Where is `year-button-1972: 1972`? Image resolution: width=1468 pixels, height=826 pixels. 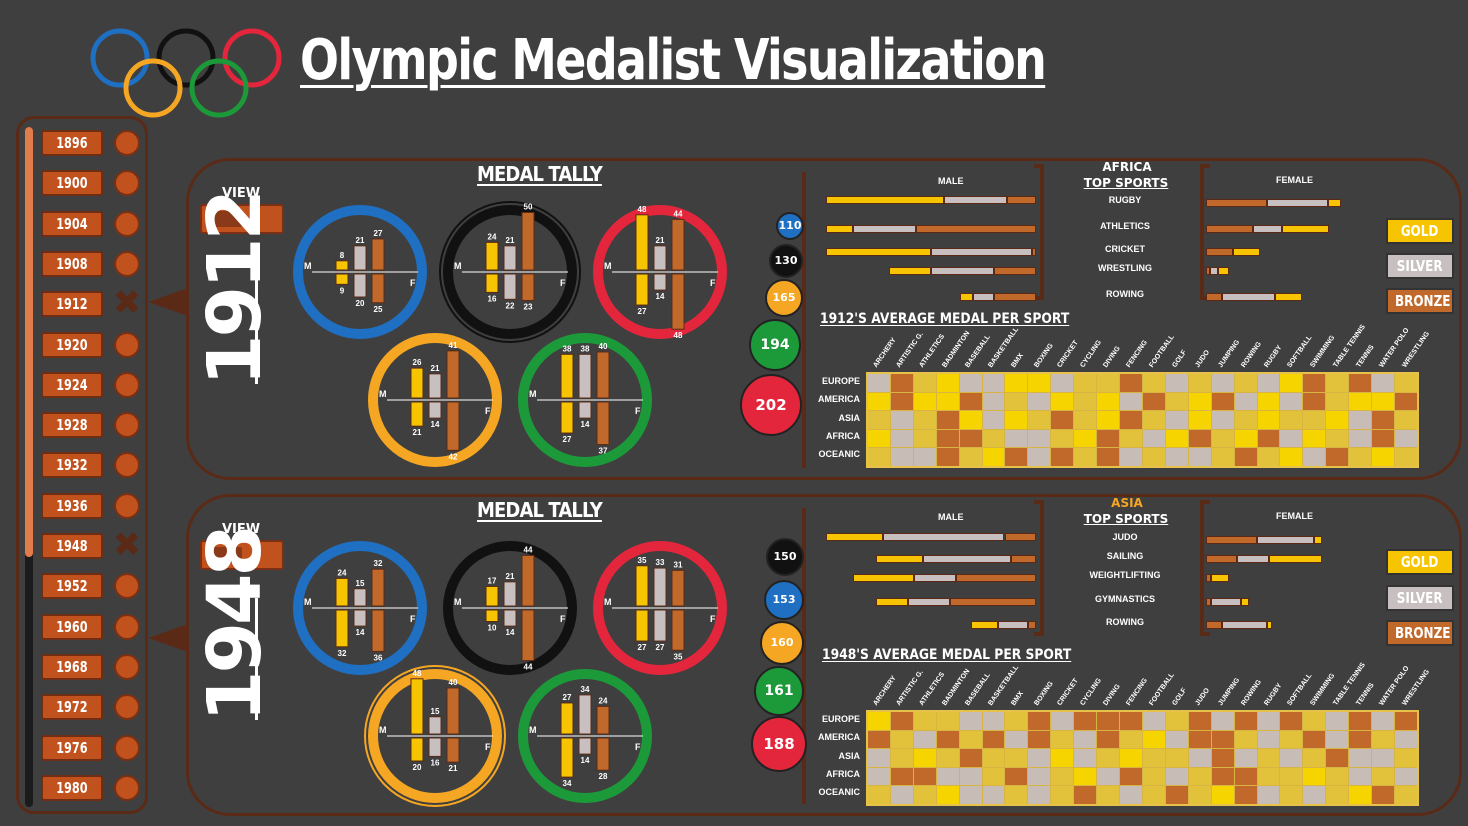 year-button-1972: 1972 is located at coordinates (72, 707).